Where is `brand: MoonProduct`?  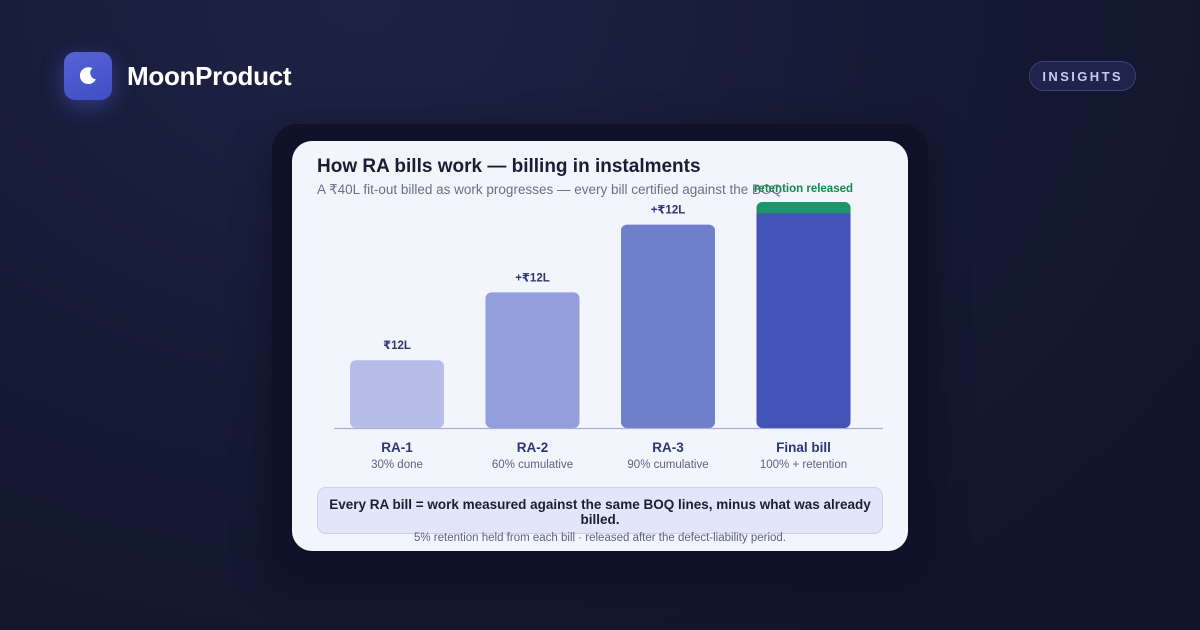
brand: MoonProduct is located at coordinates (178, 76).